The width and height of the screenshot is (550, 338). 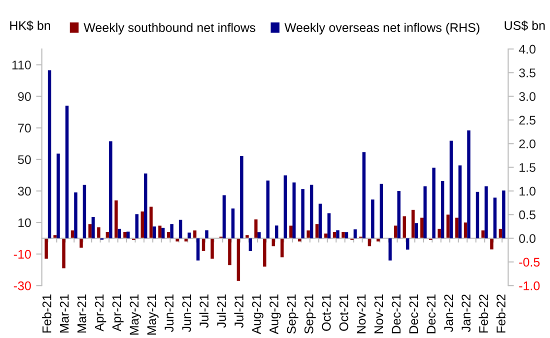 I want to click on y2-tick-label: 1.0, so click(x=528, y=191).